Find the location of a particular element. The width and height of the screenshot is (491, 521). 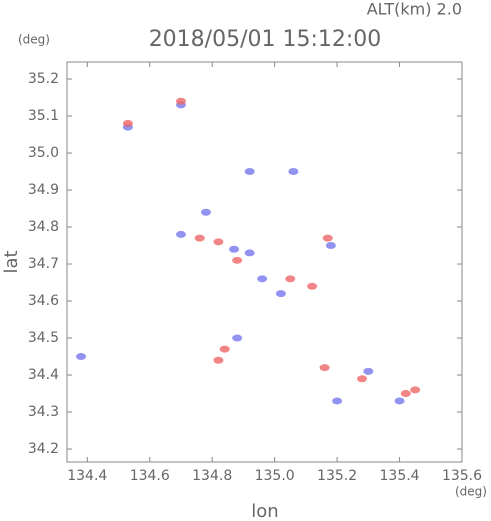

y-unit: (deg) is located at coordinates (34, 40).